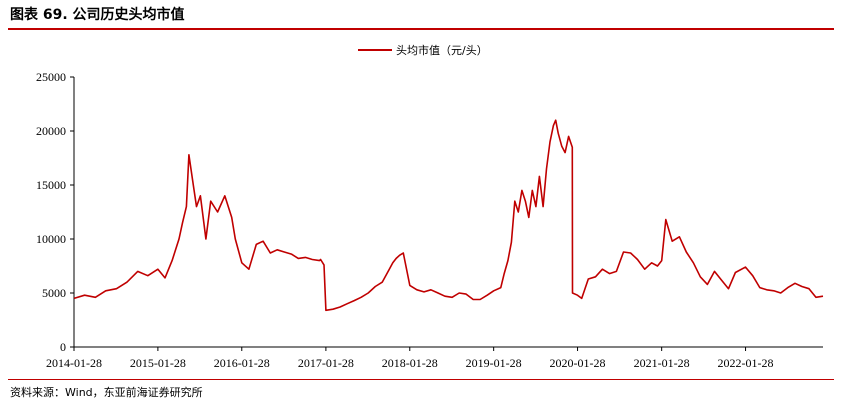 The height and width of the screenshot is (415, 842). What do you see at coordinates (51, 212) in the screenshot?
I see `y-tick-labels: 0 5000 10000 15000 20000 25000` at bounding box center [51, 212].